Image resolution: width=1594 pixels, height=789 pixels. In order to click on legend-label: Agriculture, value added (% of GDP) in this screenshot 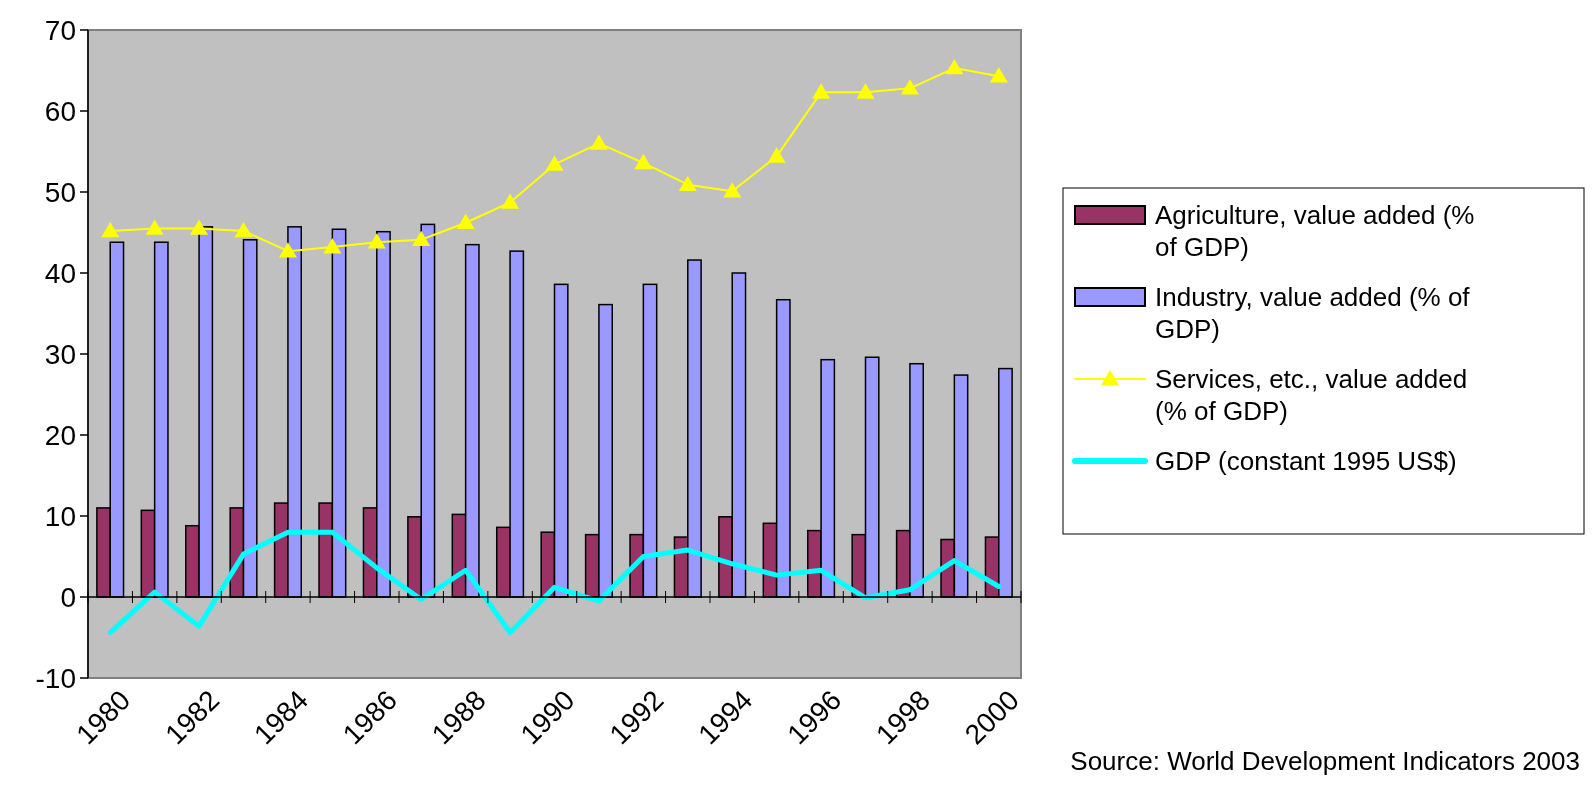, I will do `click(1315, 231)`.